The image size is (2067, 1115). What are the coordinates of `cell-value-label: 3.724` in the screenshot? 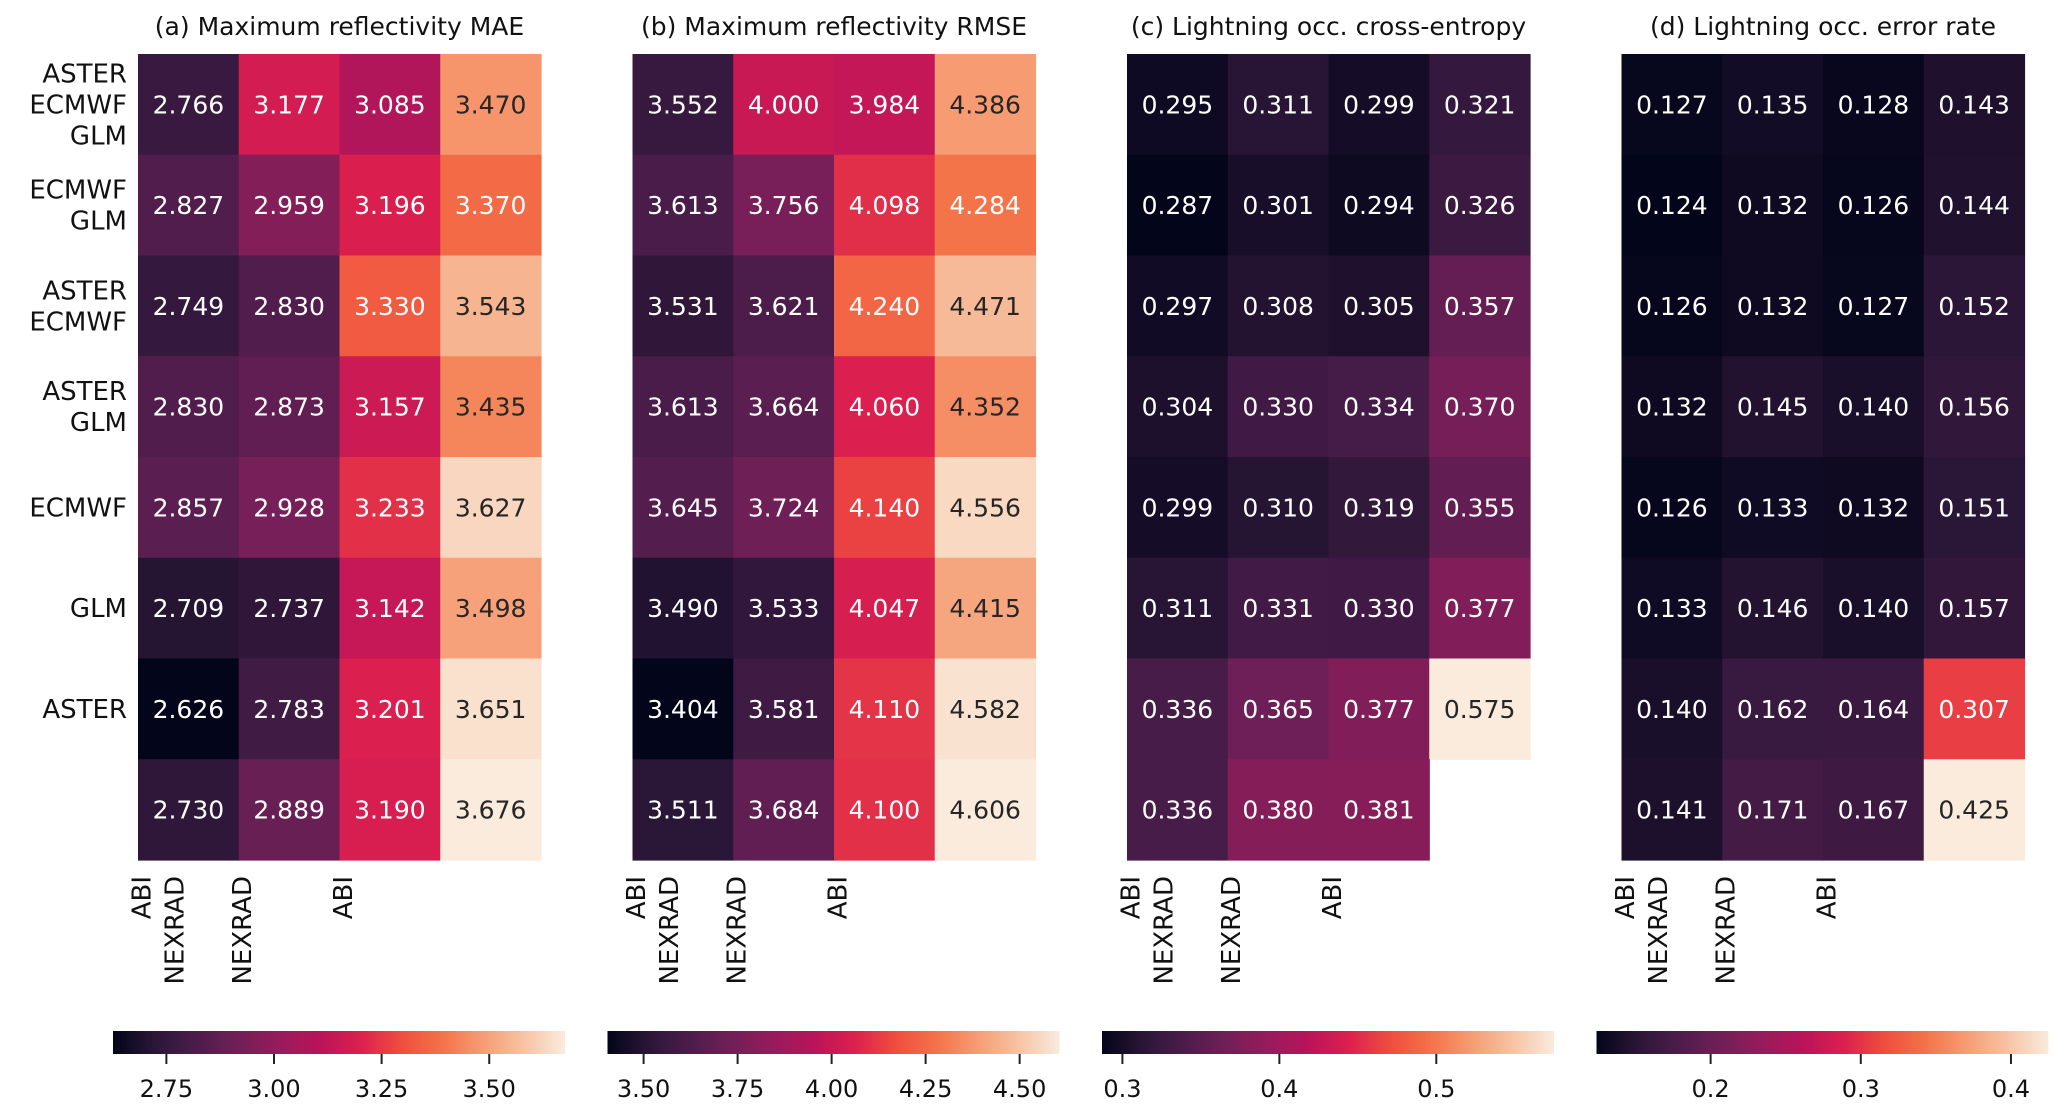 It's located at (784, 507).